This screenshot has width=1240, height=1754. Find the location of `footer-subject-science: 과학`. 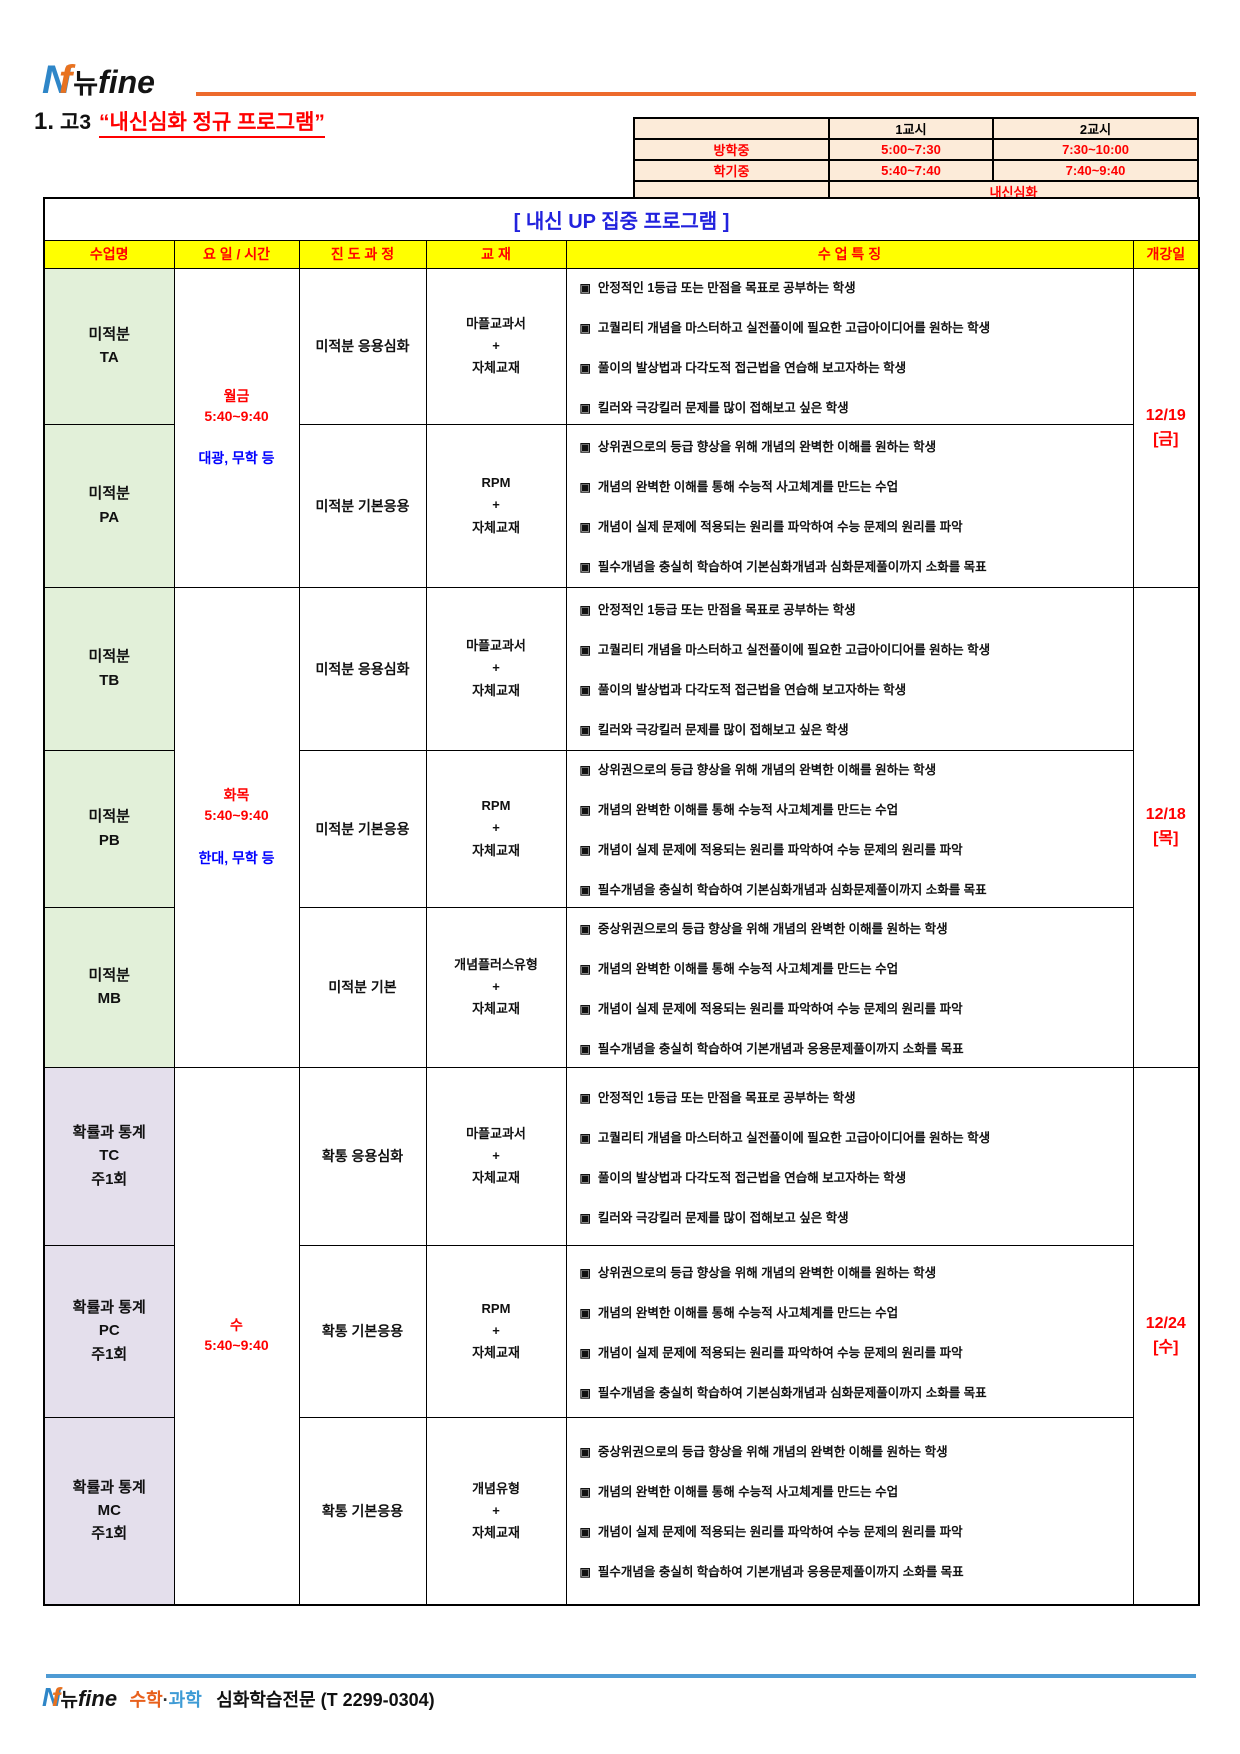

footer-subject-science: 과학 is located at coordinates (185, 1700).